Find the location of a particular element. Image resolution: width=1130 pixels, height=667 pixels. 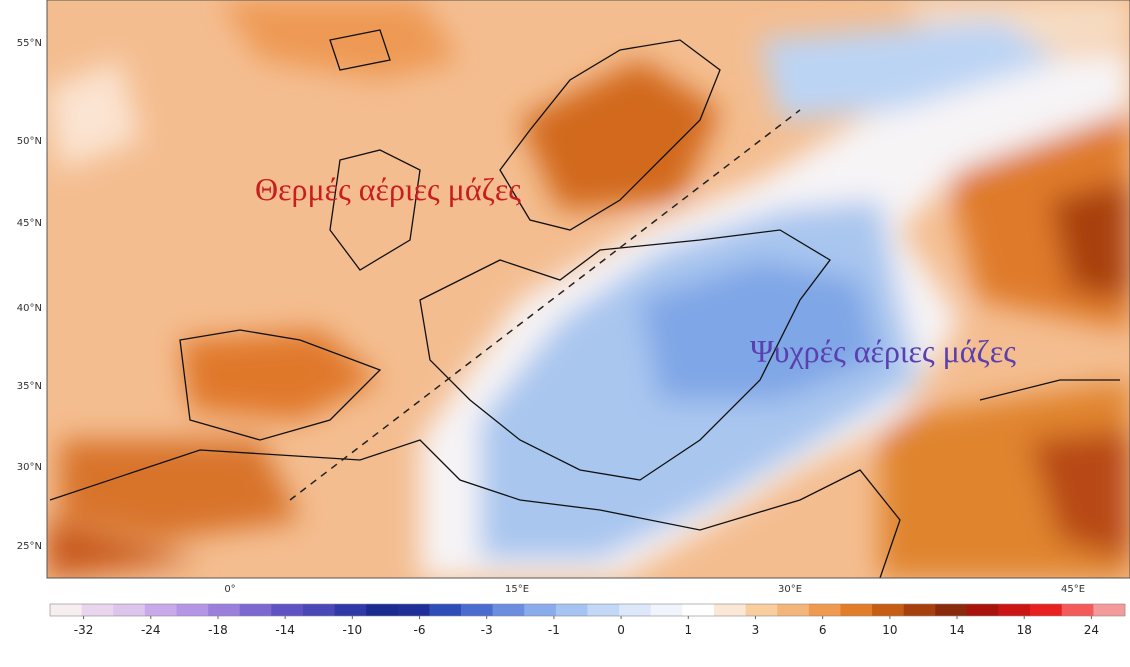

lon-label: 30°E is located at coordinates (790, 589).